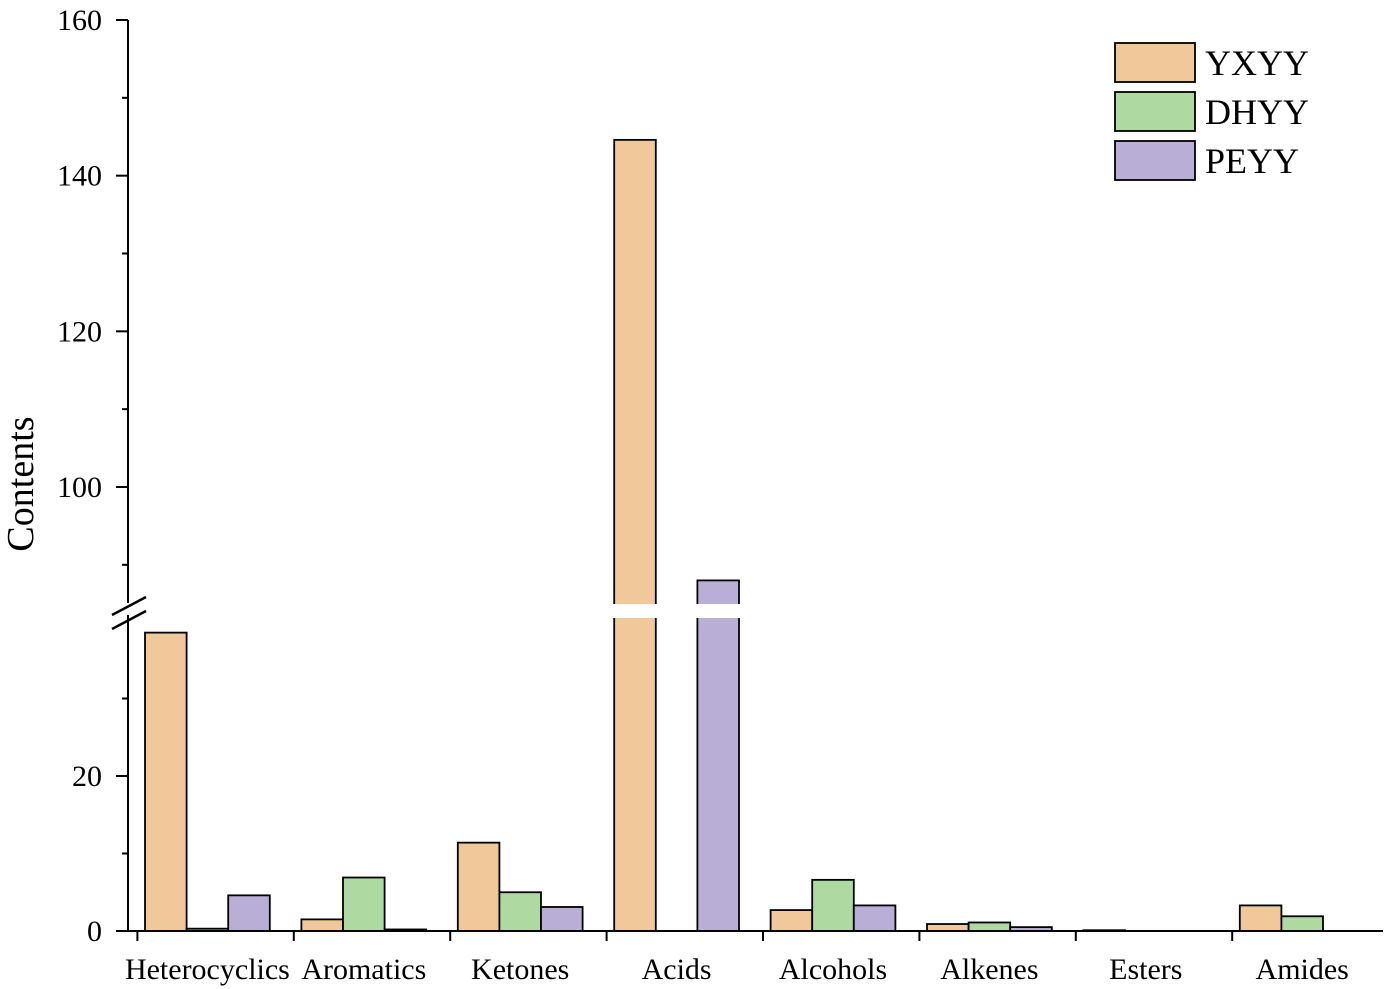 The height and width of the screenshot is (989, 1385). I want to click on bar-dhyy-ketones, so click(520, 911).